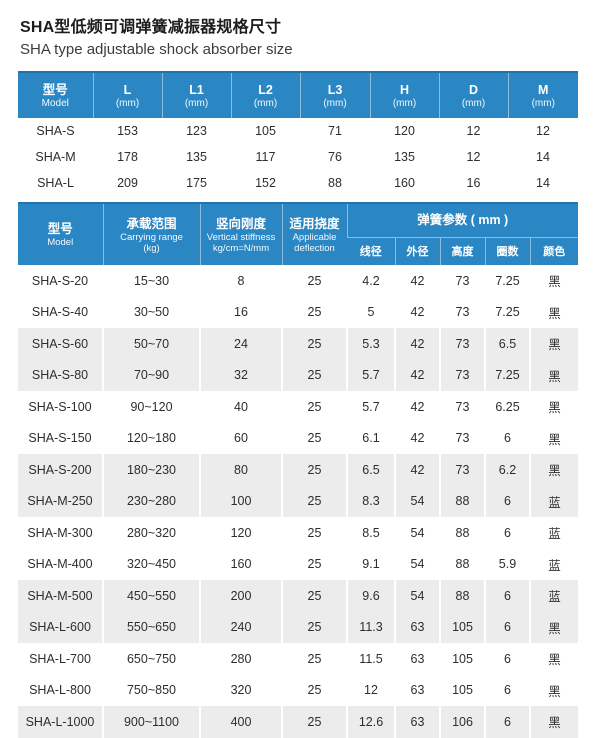 The width and height of the screenshot is (600, 738). Describe the element at coordinates (55, 95) in the screenshot. I see `col-header-model: 型号 Model` at that location.